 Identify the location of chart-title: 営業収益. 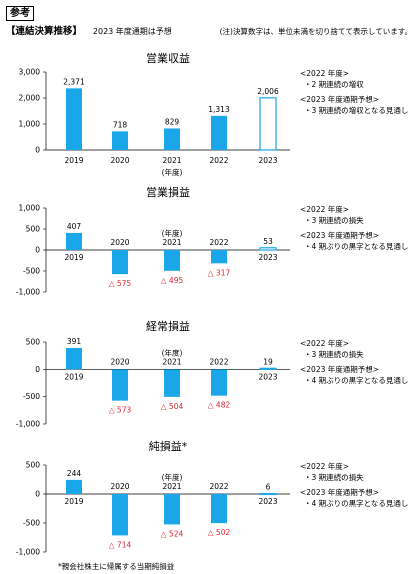
(168, 58).